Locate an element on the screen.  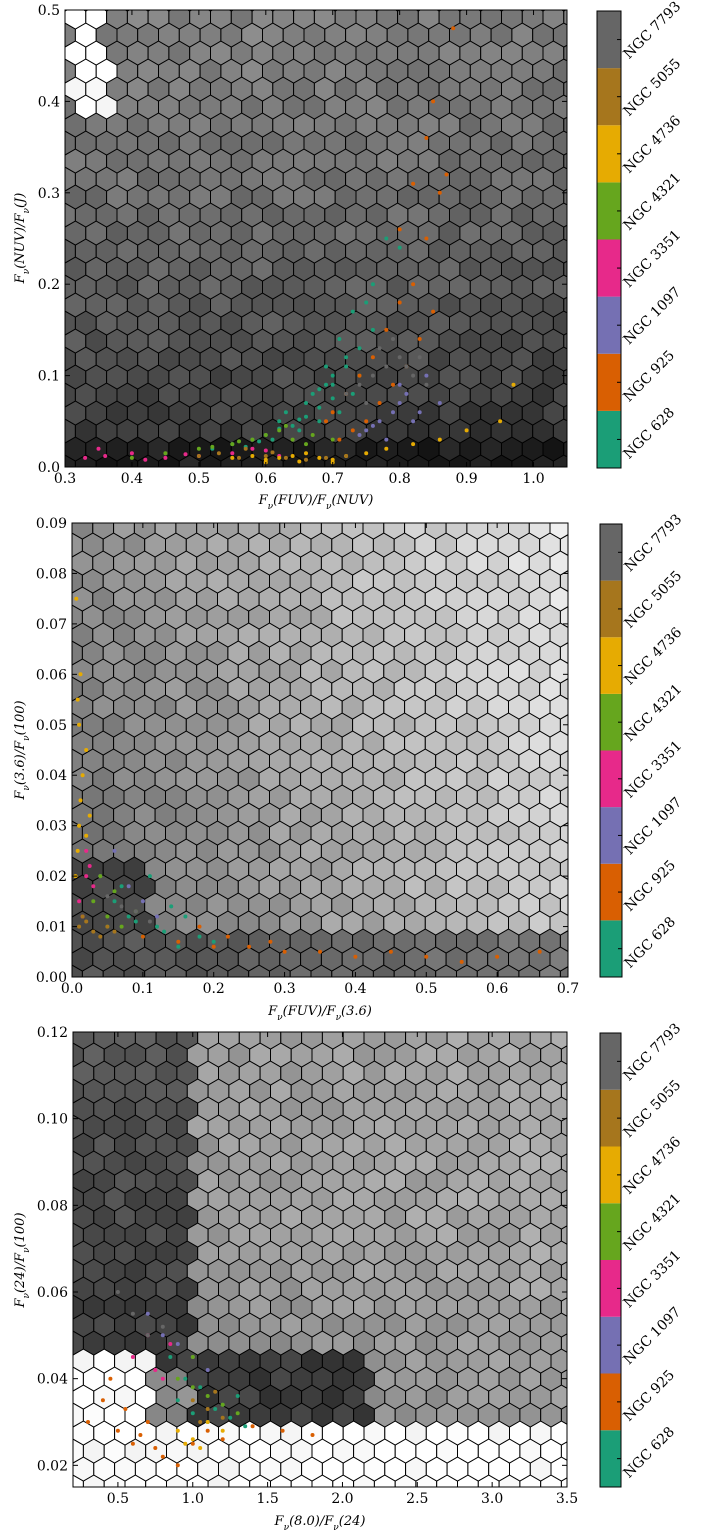
y-tick-label: 0.3 is located at coordinates (49, 194).